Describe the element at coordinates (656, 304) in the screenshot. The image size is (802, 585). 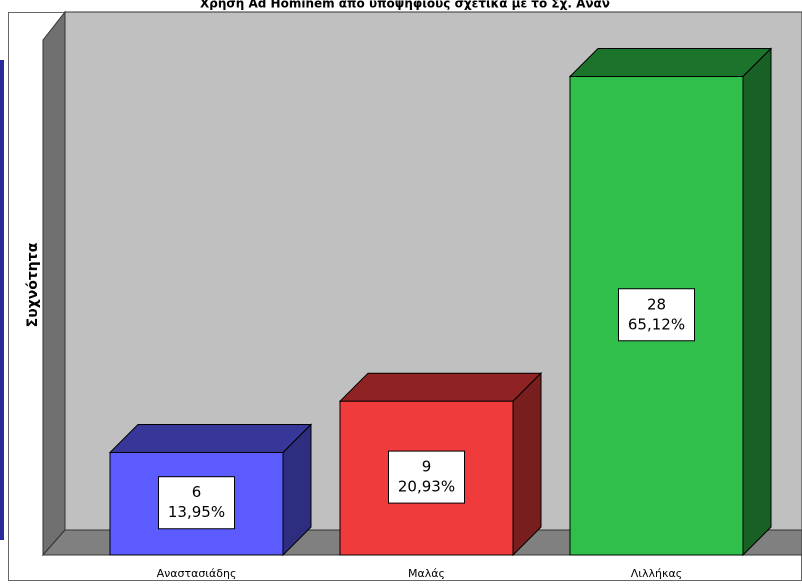
I see `data-label: 28` at that location.